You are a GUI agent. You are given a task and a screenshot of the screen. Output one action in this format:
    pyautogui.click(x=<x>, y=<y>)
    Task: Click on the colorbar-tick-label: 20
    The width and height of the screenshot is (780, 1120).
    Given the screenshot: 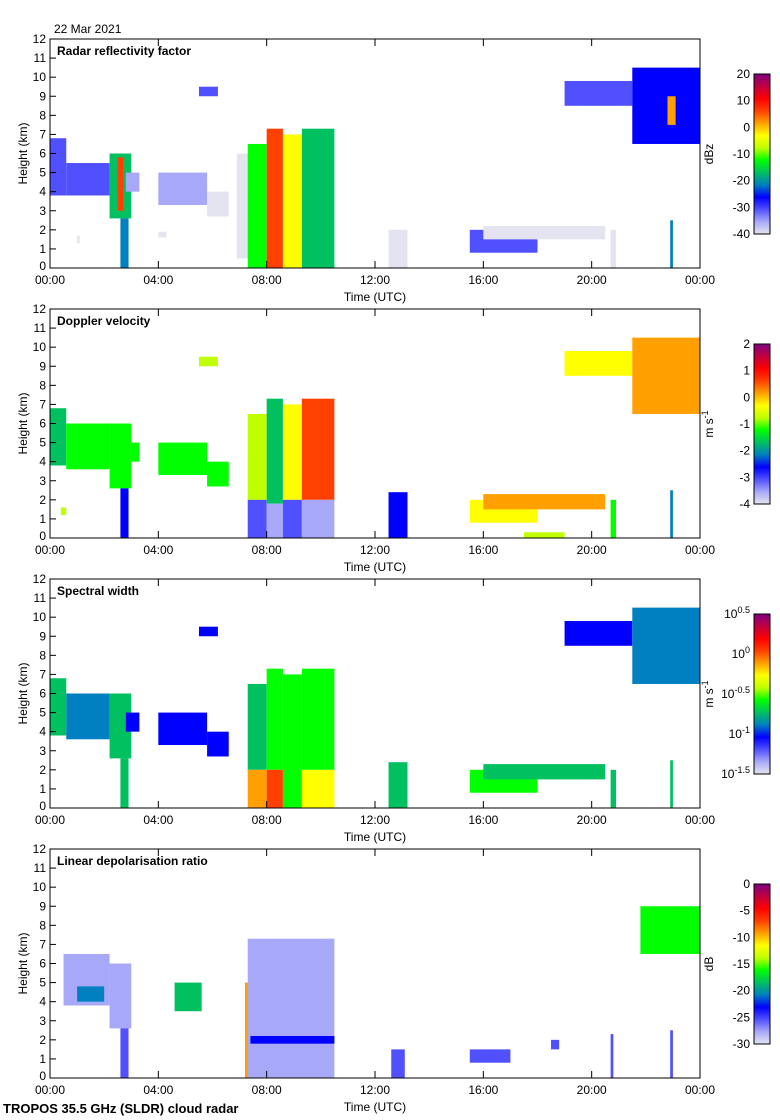 What is the action you would take?
    pyautogui.click(x=744, y=74)
    